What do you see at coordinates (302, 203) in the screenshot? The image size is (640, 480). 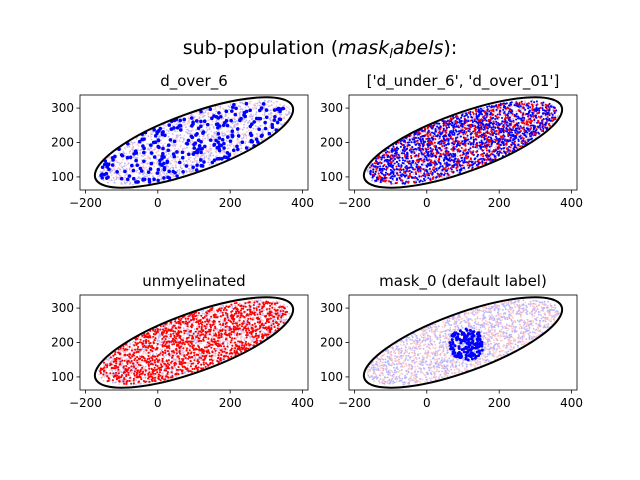 I see `x-tick-label: 400` at bounding box center [302, 203].